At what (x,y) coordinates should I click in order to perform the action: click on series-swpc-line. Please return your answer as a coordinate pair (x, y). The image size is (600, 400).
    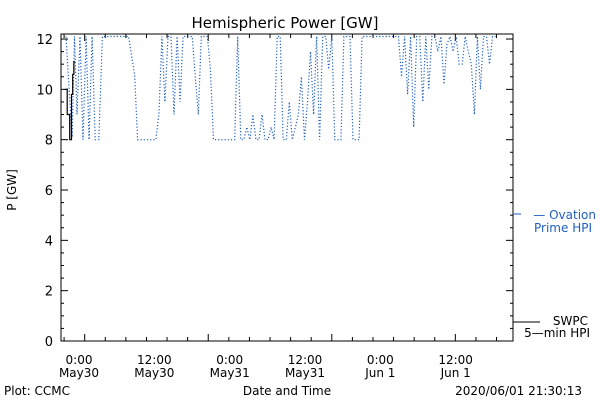
    Looking at the image, I should click on (70, 101).